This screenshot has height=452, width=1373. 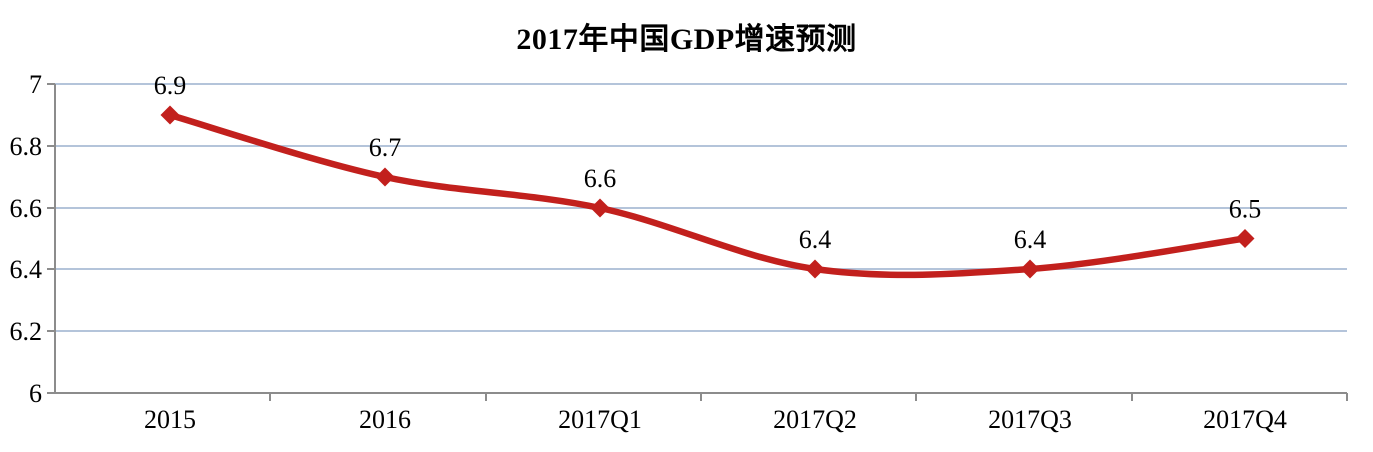 I want to click on y-tick-label-6-8: 6.8, so click(x=26, y=146).